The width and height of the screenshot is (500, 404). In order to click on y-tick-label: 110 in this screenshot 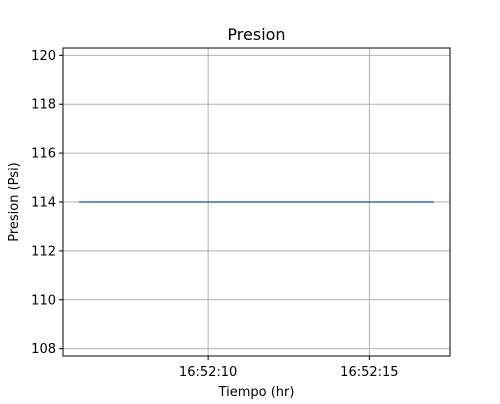, I will do `click(43, 300)`.